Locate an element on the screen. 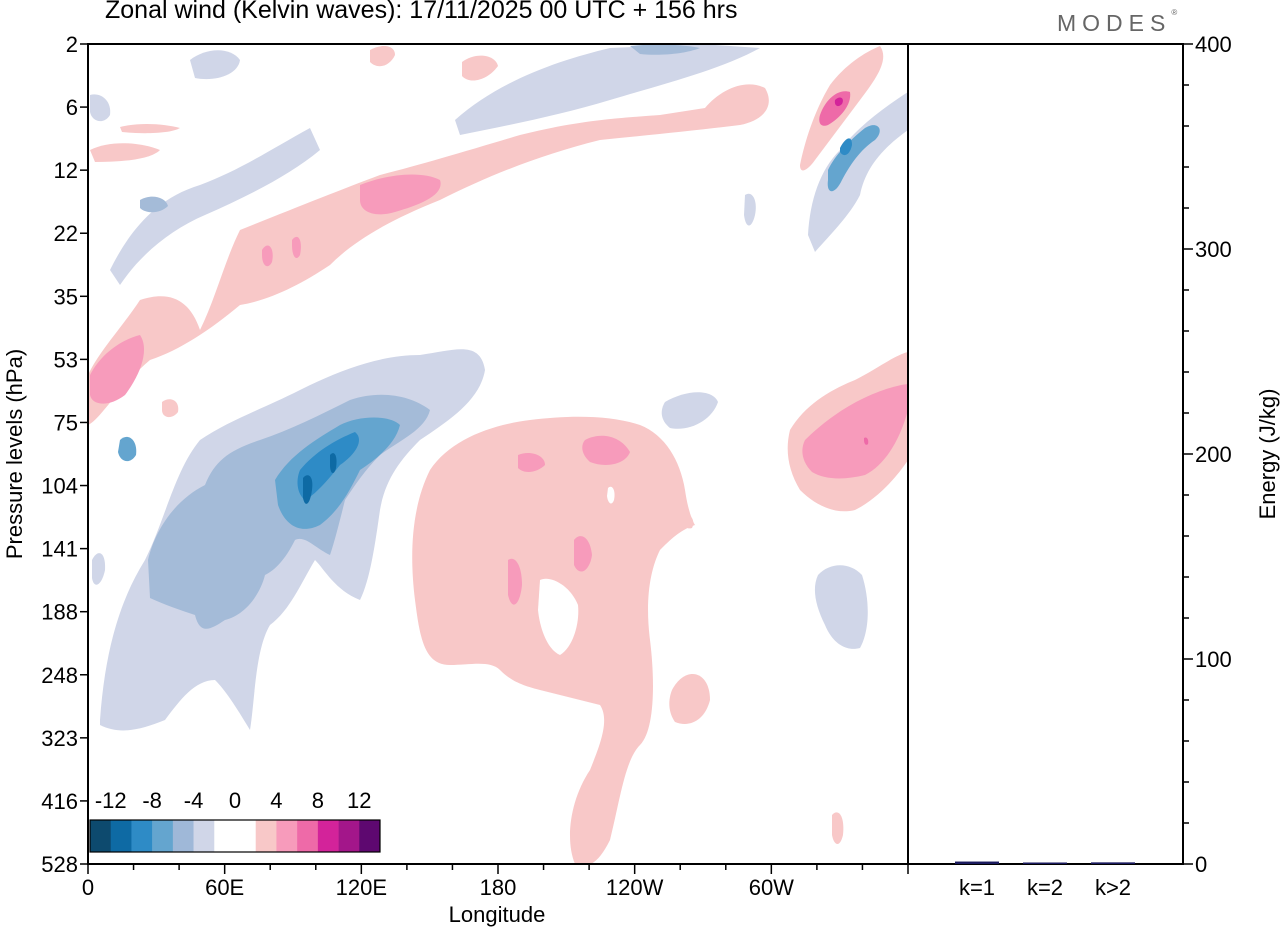 Image resolution: width=1280 pixels, height=930 pixels. y-tick-label: 35 is located at coordinates (66, 296).